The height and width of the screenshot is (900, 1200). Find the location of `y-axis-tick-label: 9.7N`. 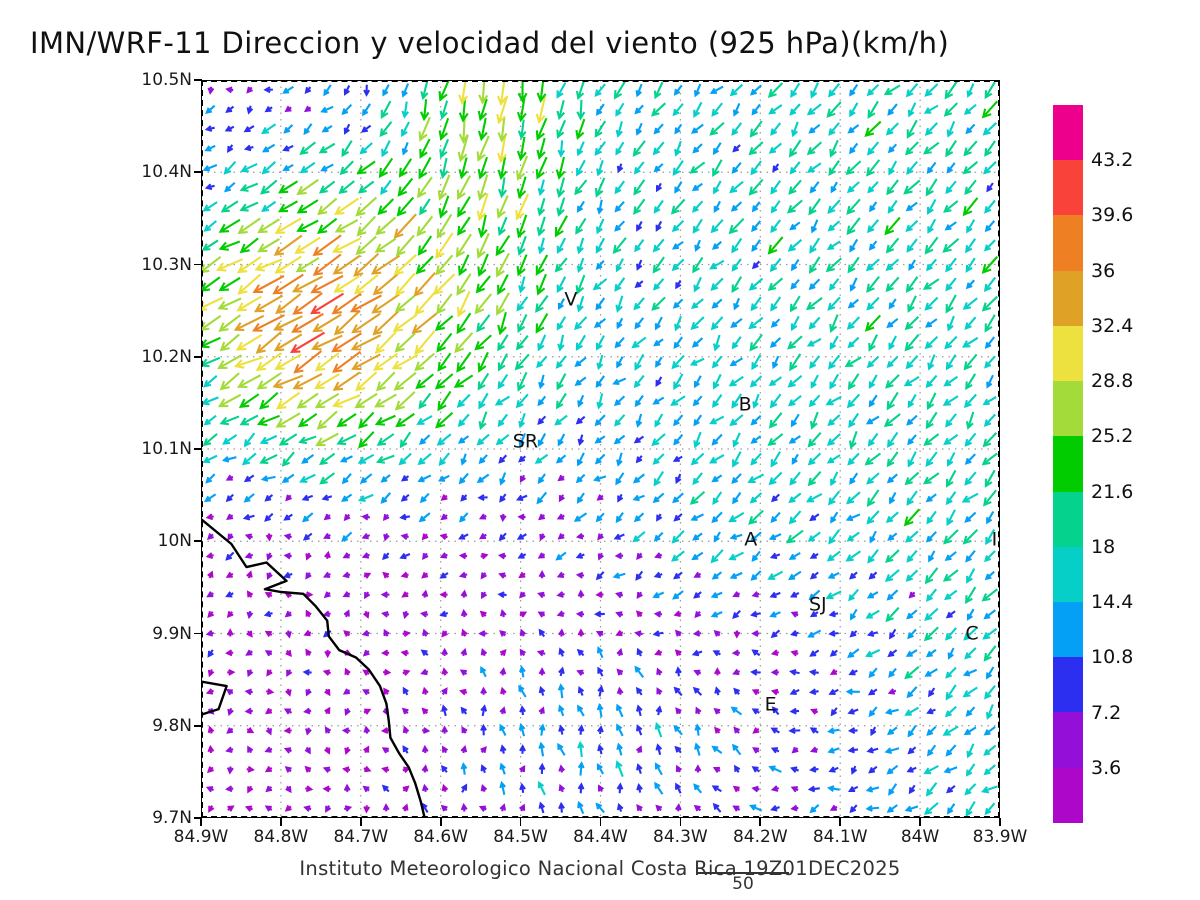

y-axis-tick-label: 9.7N is located at coordinates (172, 818).